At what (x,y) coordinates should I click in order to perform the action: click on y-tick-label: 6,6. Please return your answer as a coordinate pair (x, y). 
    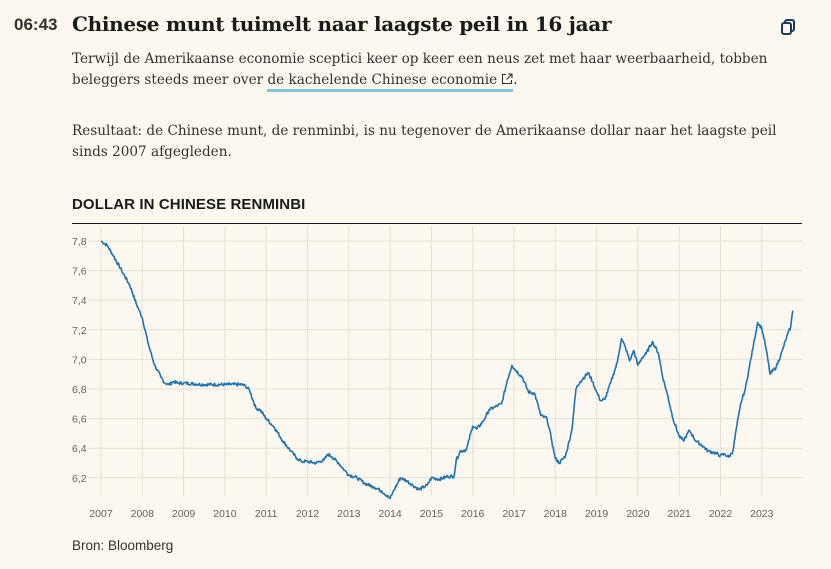
    Looking at the image, I should click on (79, 420).